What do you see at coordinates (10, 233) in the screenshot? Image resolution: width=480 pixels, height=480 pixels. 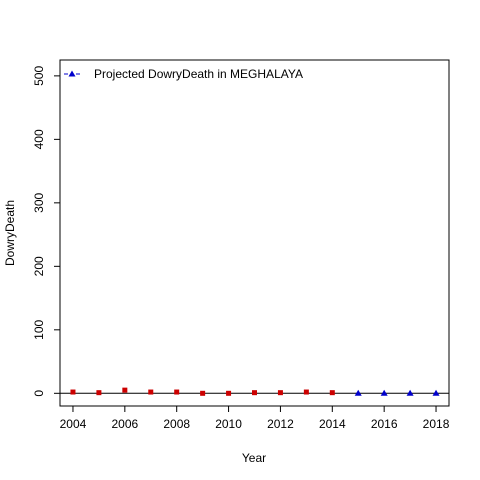 I see `y-axis-label: DowryDeath` at bounding box center [10, 233].